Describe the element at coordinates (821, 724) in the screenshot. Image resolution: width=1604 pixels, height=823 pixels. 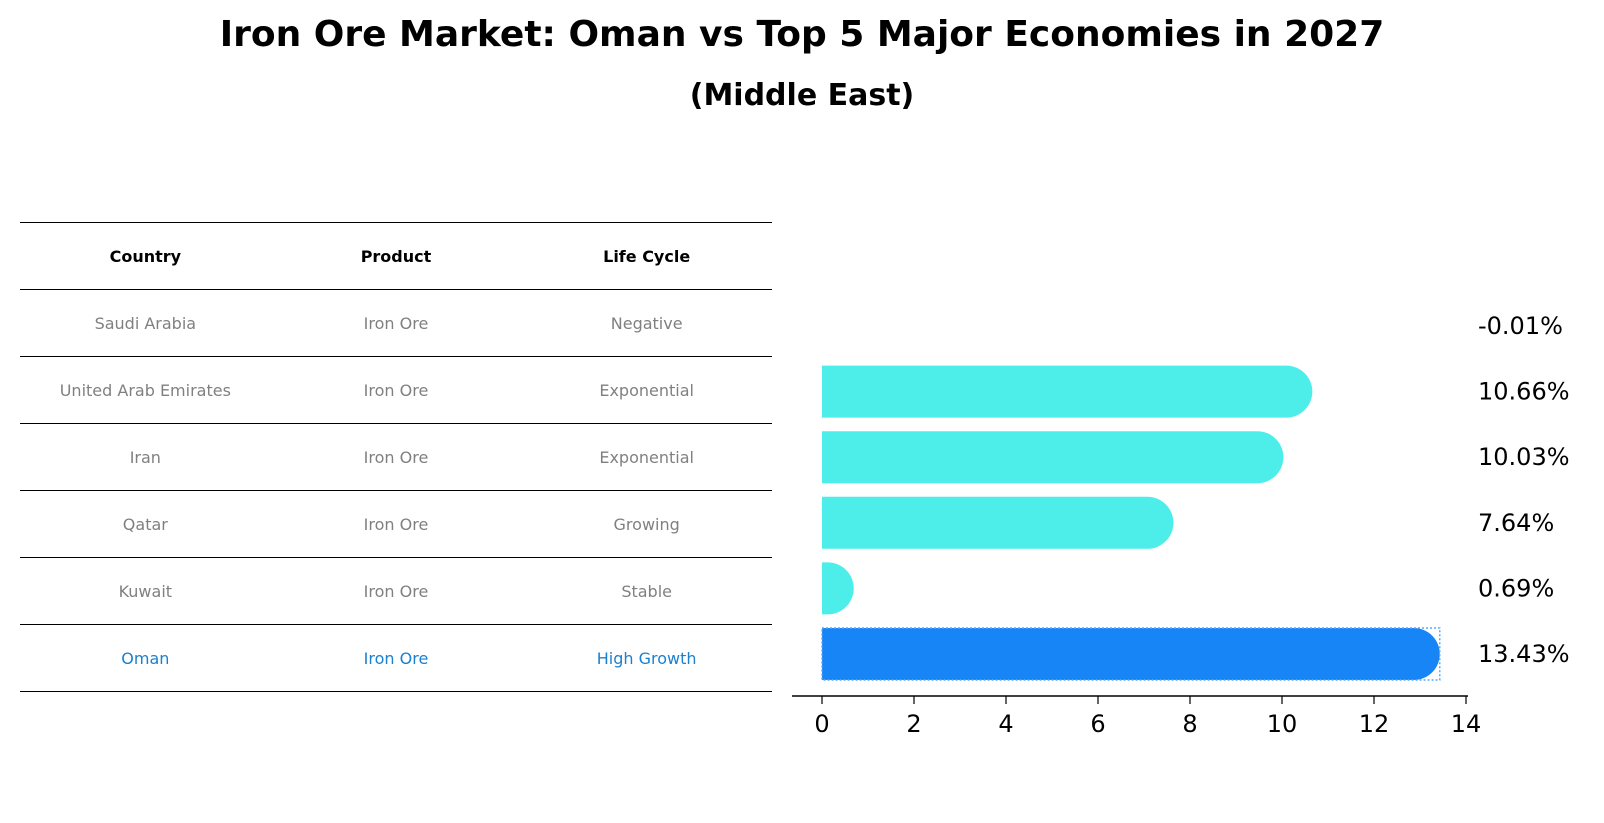
I see `x-tick-label: 0` at that location.